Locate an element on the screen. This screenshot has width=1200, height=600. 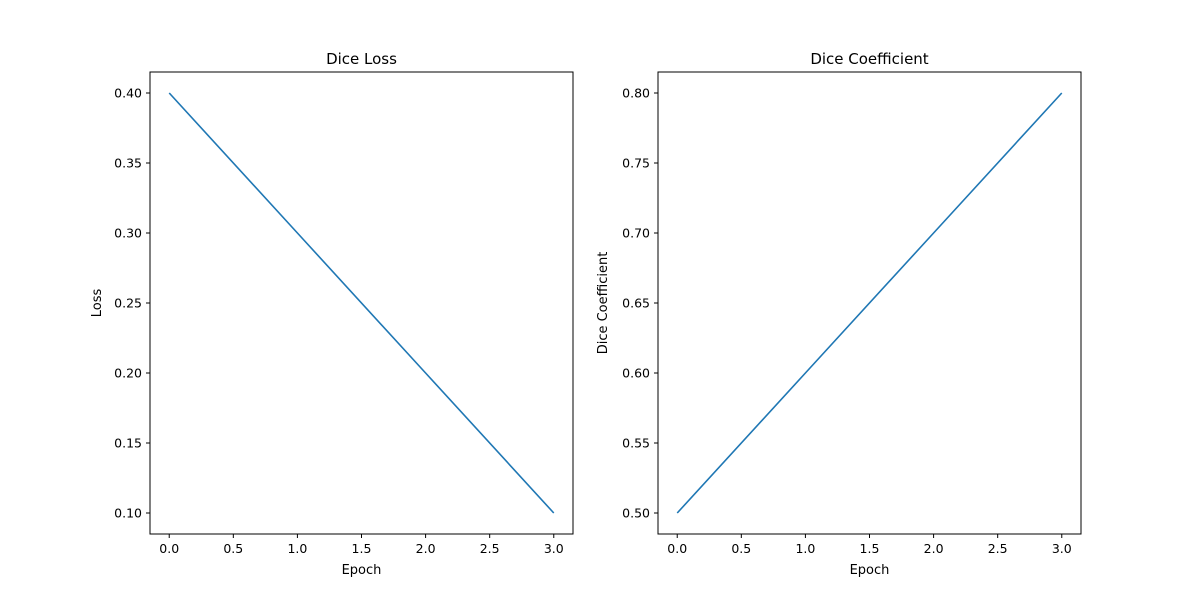
y-tick-label: 0.55 is located at coordinates (636, 443).